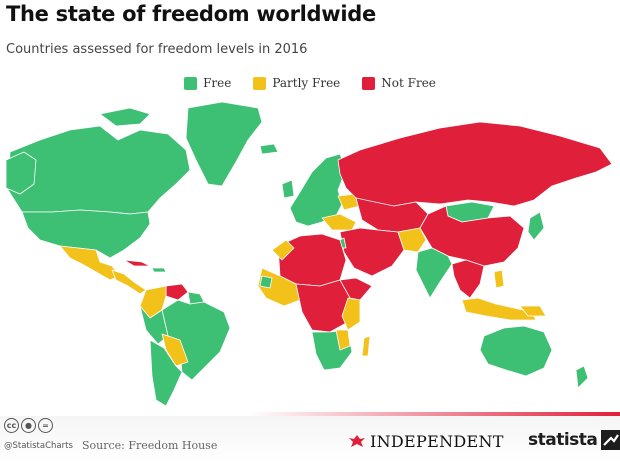 The width and height of the screenshot is (620, 462). What do you see at coordinates (177, 292) in the screenshot?
I see `region-venezuela` at bounding box center [177, 292].